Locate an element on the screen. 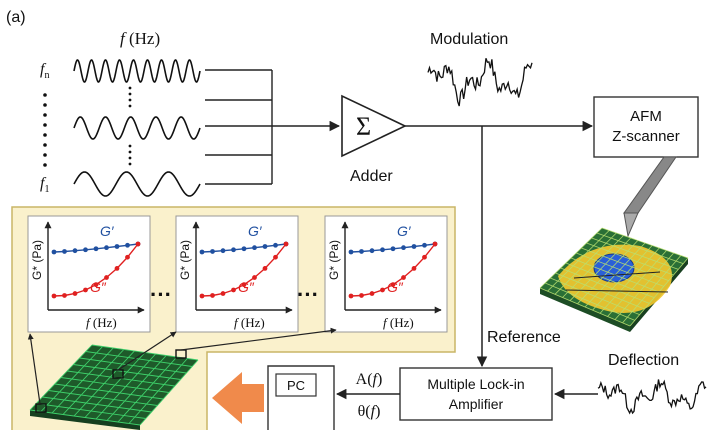 The height and width of the screenshot is (430, 708). deflection-signal is located at coordinates (652, 397).